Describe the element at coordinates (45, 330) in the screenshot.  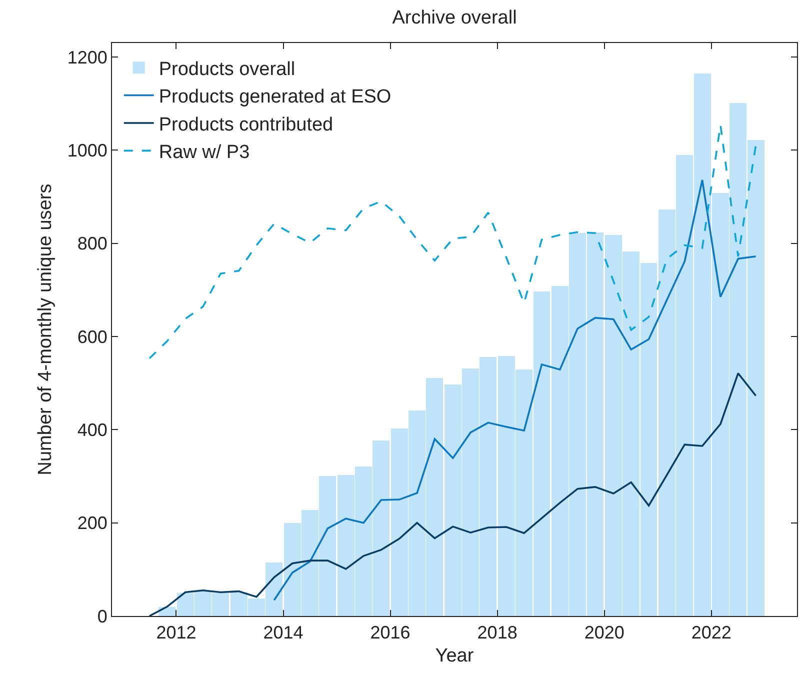
I see `y-axis-title: Number of 4-monthly unique users` at that location.